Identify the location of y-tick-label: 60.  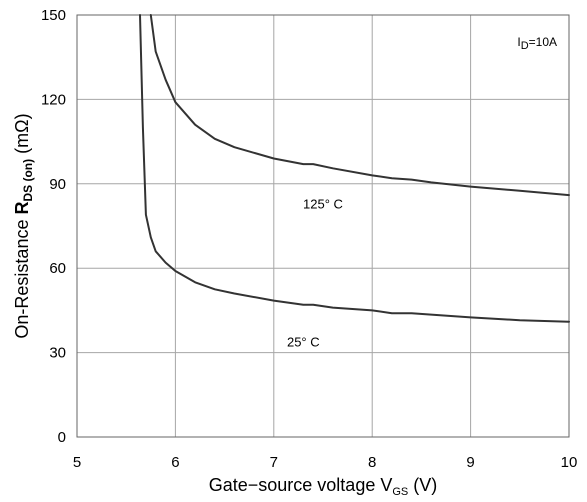
(57, 268).